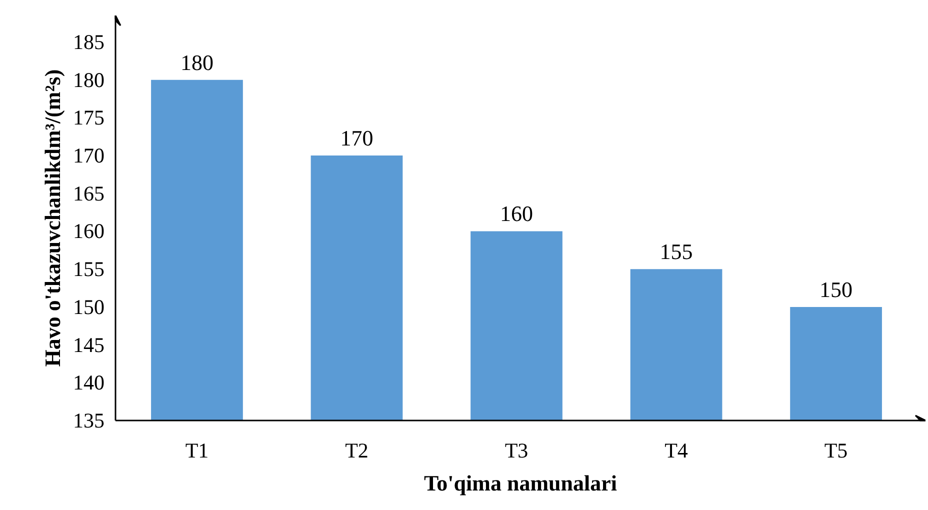  What do you see at coordinates (88, 420) in the screenshot?
I see `y-tick-label: 135` at bounding box center [88, 420].